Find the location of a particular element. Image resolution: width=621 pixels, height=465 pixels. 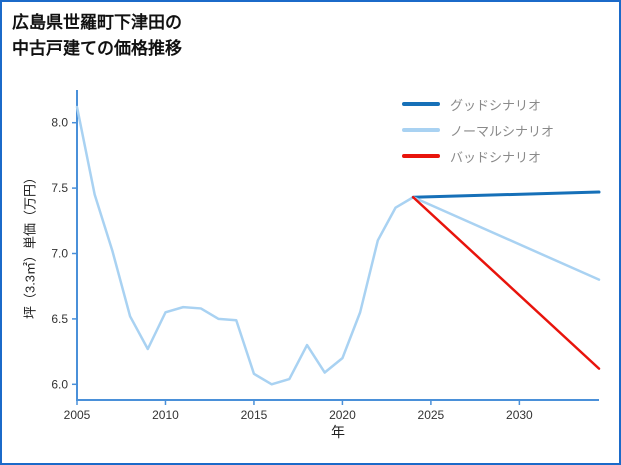

chart-title: 広島県世羅町下津田の 中古戸建ての価格推移 is located at coordinates (97, 35).